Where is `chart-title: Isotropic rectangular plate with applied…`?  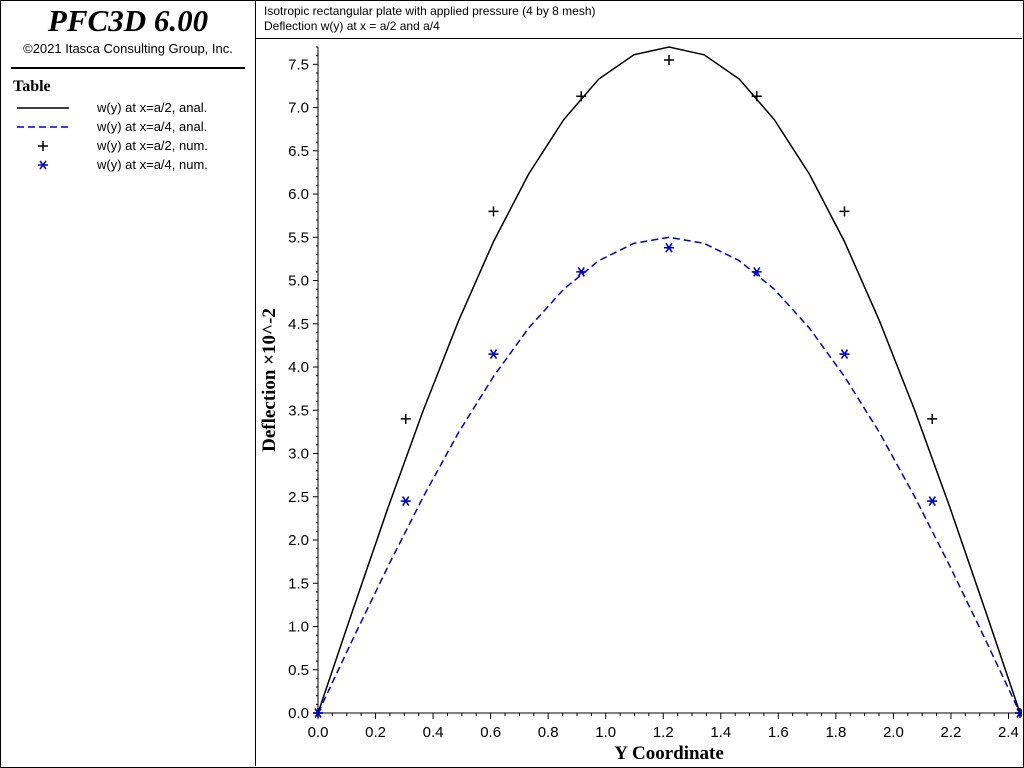
chart-title: Isotropic rectangular plate with applied… is located at coordinates (430, 11).